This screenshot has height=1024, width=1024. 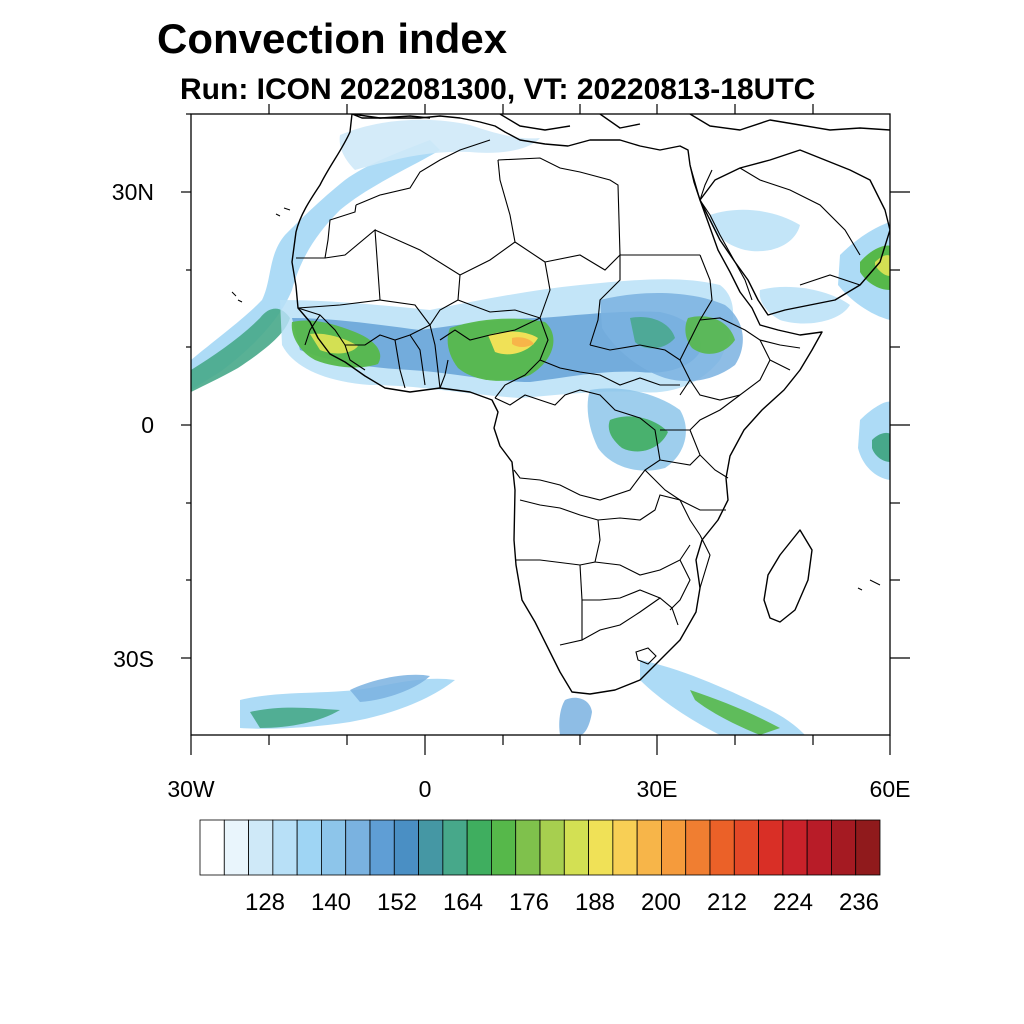 What do you see at coordinates (657, 789) in the screenshot?
I see `lon-label-30e: 30E` at bounding box center [657, 789].